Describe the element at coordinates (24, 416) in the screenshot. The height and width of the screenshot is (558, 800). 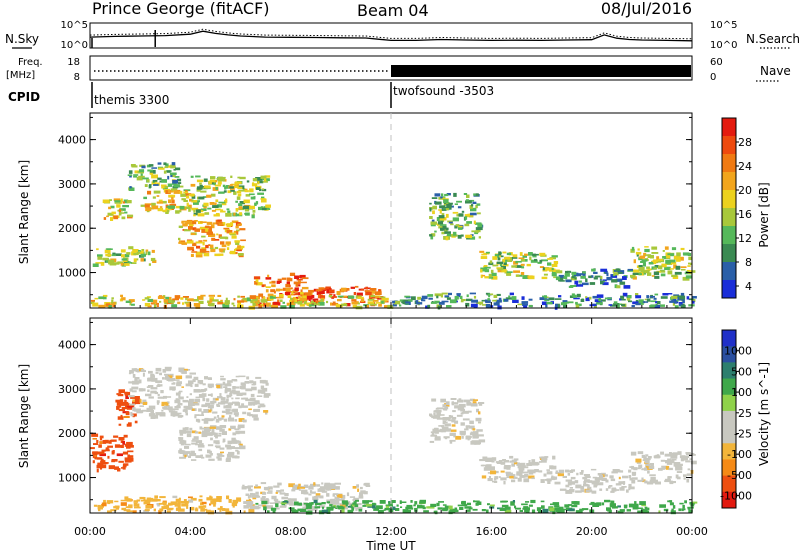
I see `velocity-ylabel: Slant Range [km]` at that location.